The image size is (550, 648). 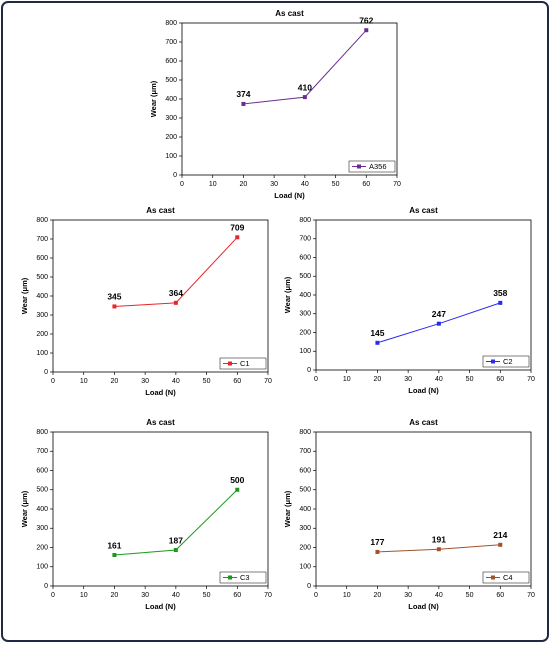 What do you see at coordinates (423, 210) in the screenshot?
I see `chart-title: As cast` at bounding box center [423, 210].